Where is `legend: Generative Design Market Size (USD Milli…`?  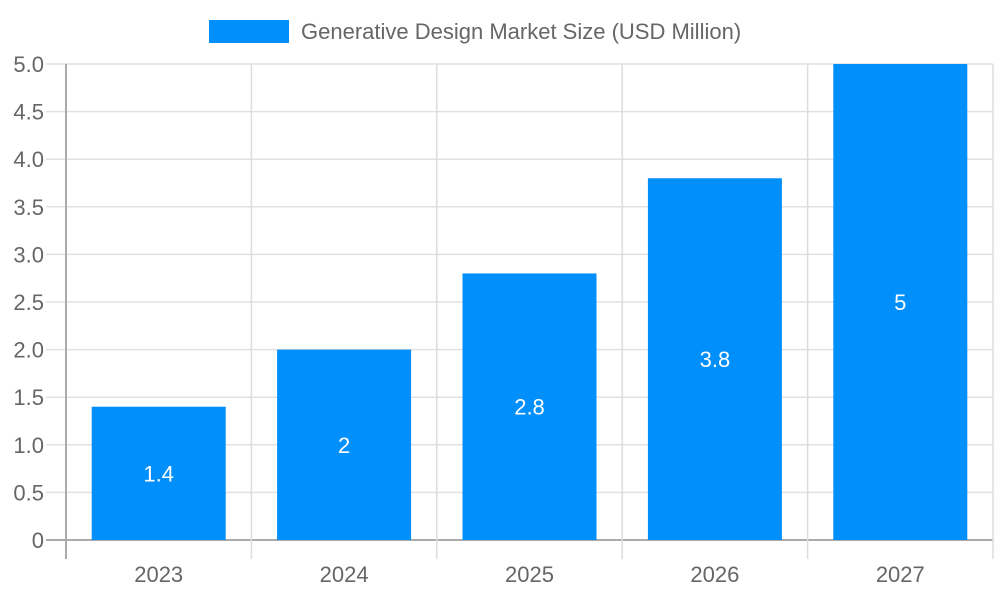 legend: Generative Design Market Size (USD Milli… is located at coordinates (475, 31).